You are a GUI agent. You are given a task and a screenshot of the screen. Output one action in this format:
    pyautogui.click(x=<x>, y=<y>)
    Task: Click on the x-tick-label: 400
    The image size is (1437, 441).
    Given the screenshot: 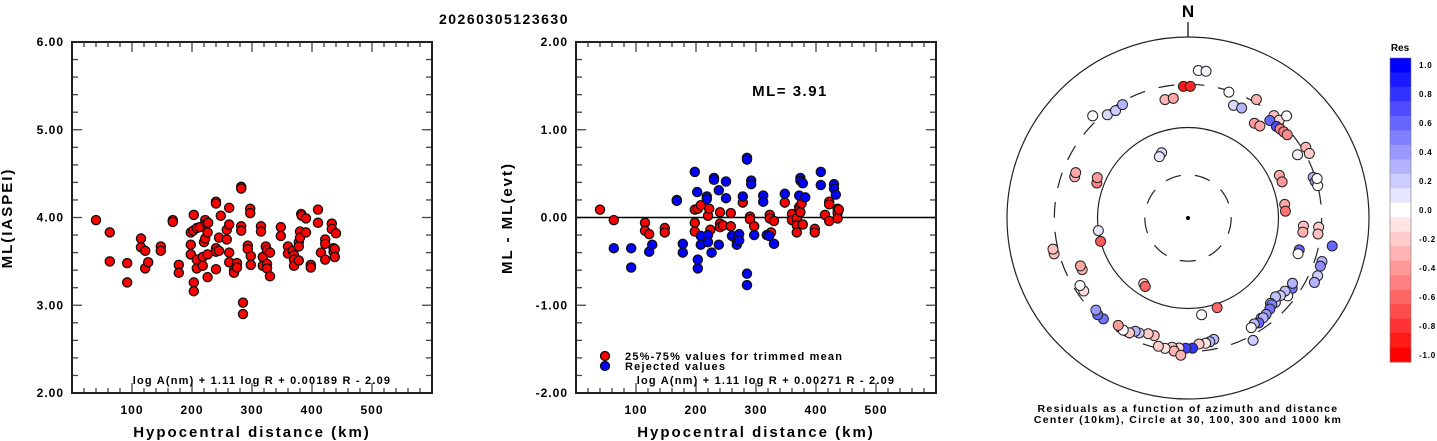 What is the action you would take?
    pyautogui.click(x=311, y=410)
    